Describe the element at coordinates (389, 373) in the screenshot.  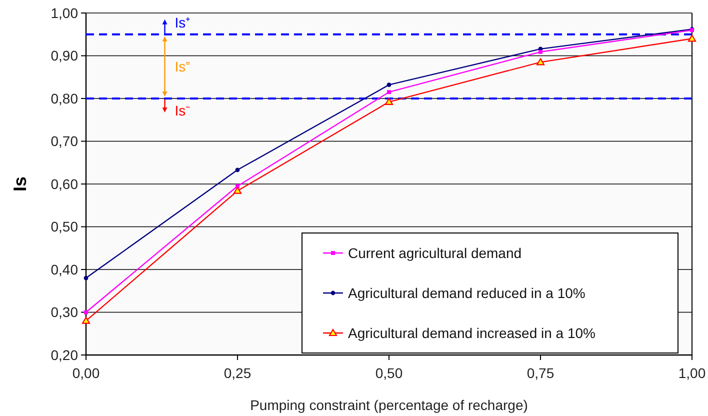
I see `x-tick-label: 0,50` at that location.